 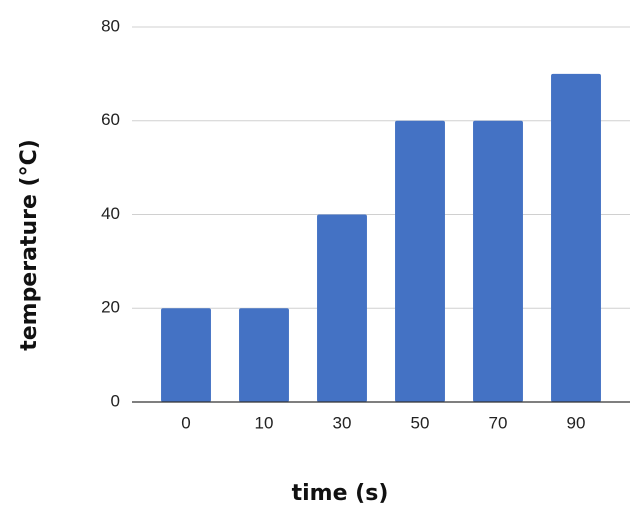 I want to click on x-tick-label: 90, so click(x=576, y=422).